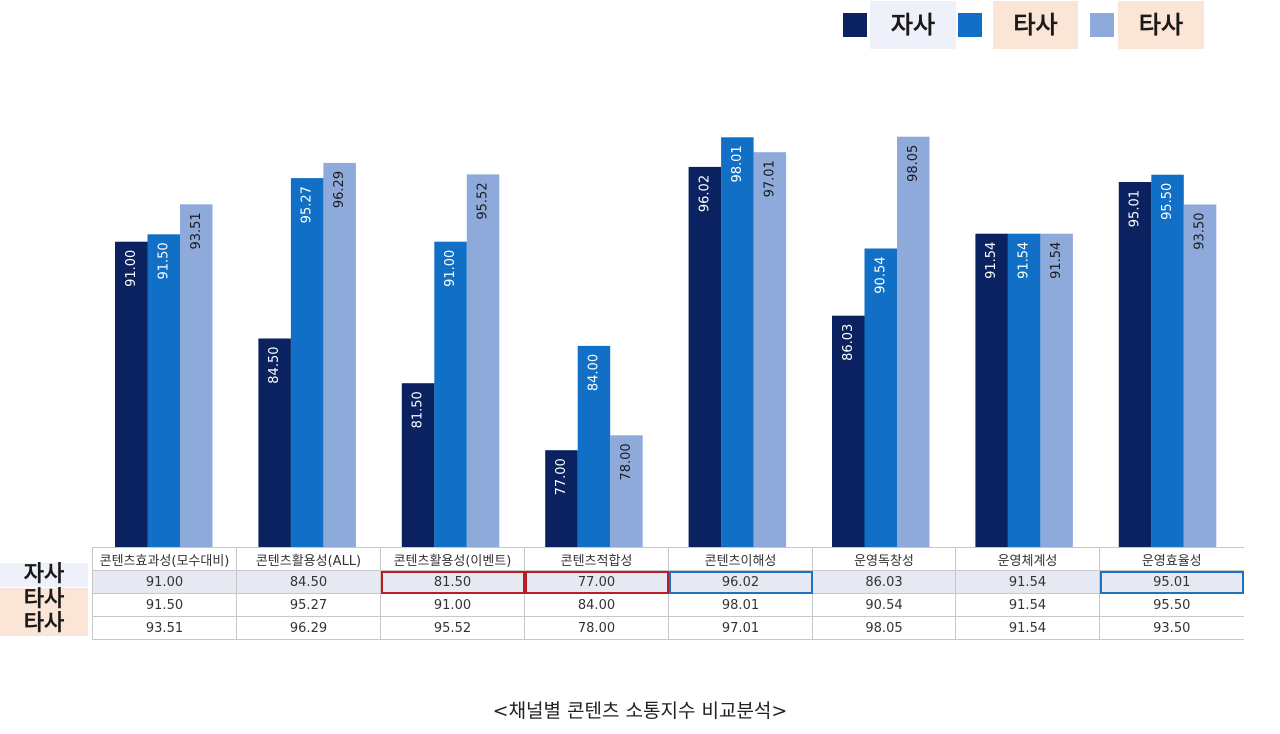 This screenshot has width=1280, height=734. Describe the element at coordinates (1171, 628) in the screenshot. I see `table-cell-series-3-8: 93.50` at that location.